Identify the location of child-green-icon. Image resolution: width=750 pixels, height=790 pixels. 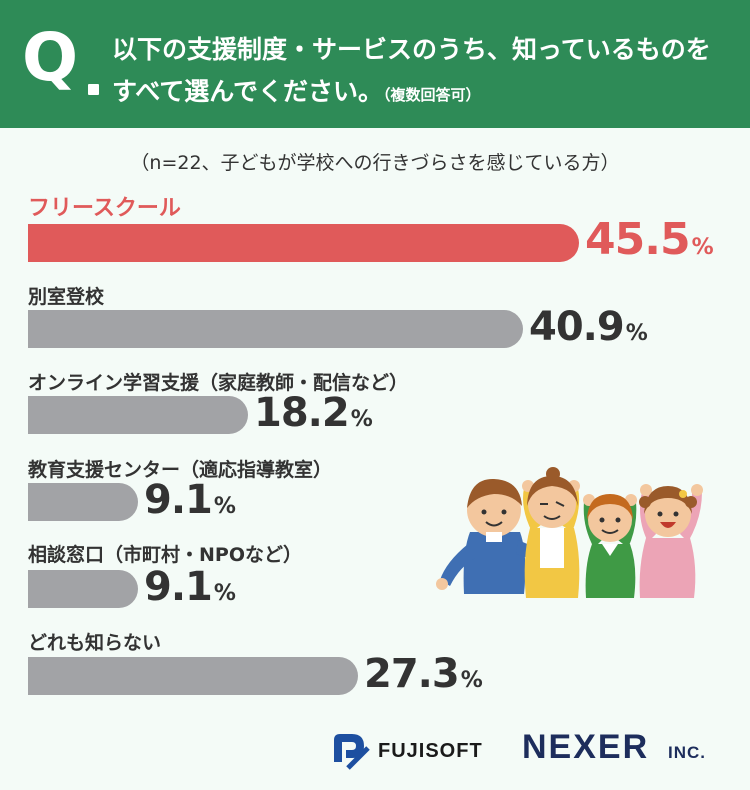
(610, 546).